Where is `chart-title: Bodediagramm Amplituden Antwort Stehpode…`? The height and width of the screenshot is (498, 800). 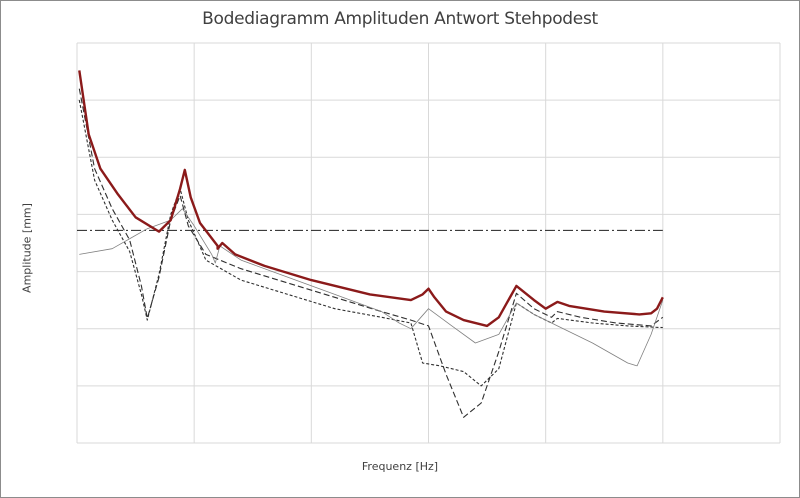 chart-title: Bodediagramm Amplituden Antwort Stehpode… is located at coordinates (400, 19).